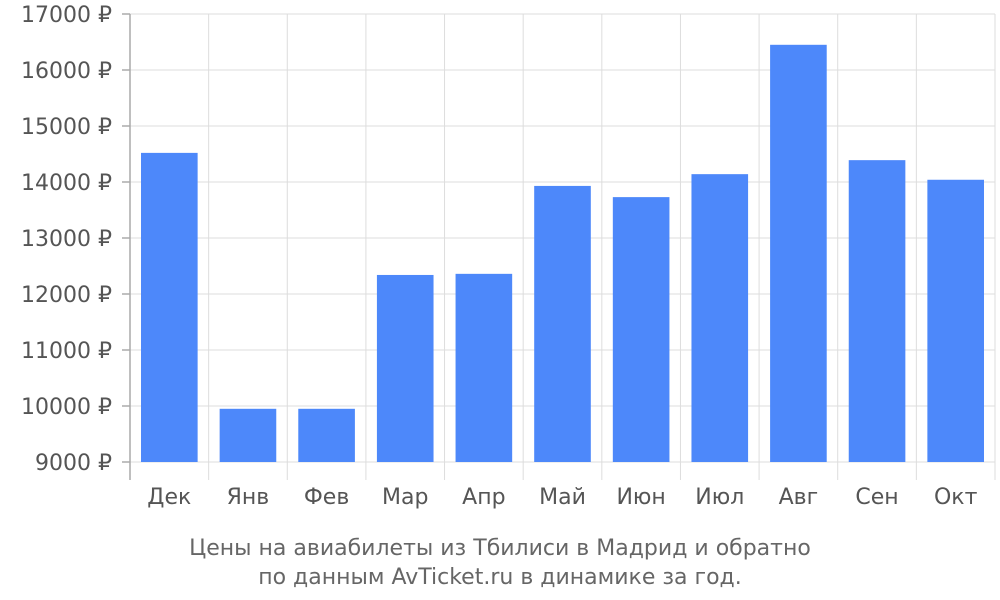  What do you see at coordinates (500, 577) in the screenshot?
I see `chart-caption-line2: по данным AvTicket.ru в динамике за год.` at bounding box center [500, 577].